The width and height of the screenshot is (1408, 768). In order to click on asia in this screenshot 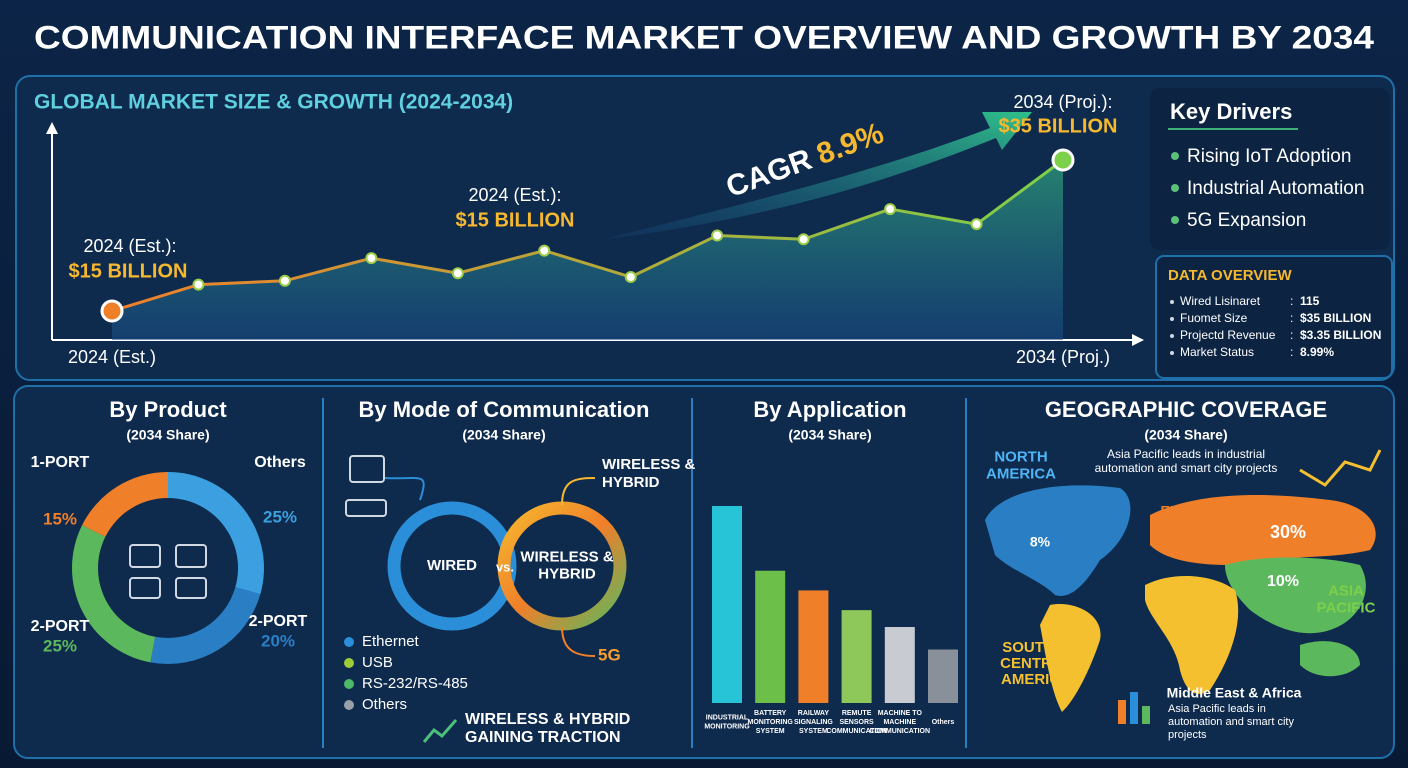, I will do `click(1295, 595)`.